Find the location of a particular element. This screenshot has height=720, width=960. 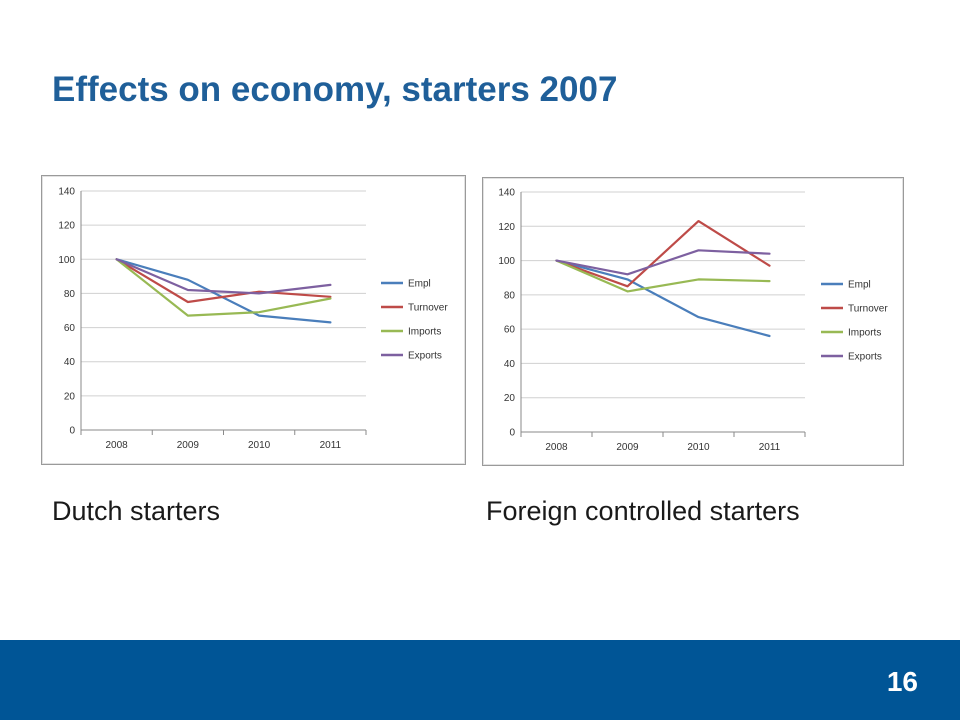

slide-title: Effects on economy, starters 2007 is located at coordinates (335, 89).